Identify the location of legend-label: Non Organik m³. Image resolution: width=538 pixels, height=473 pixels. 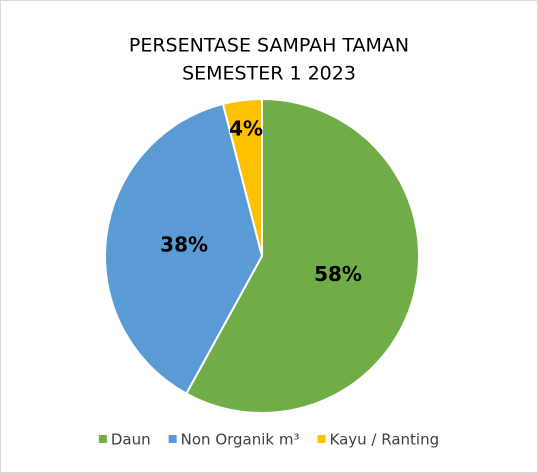
(240, 440).